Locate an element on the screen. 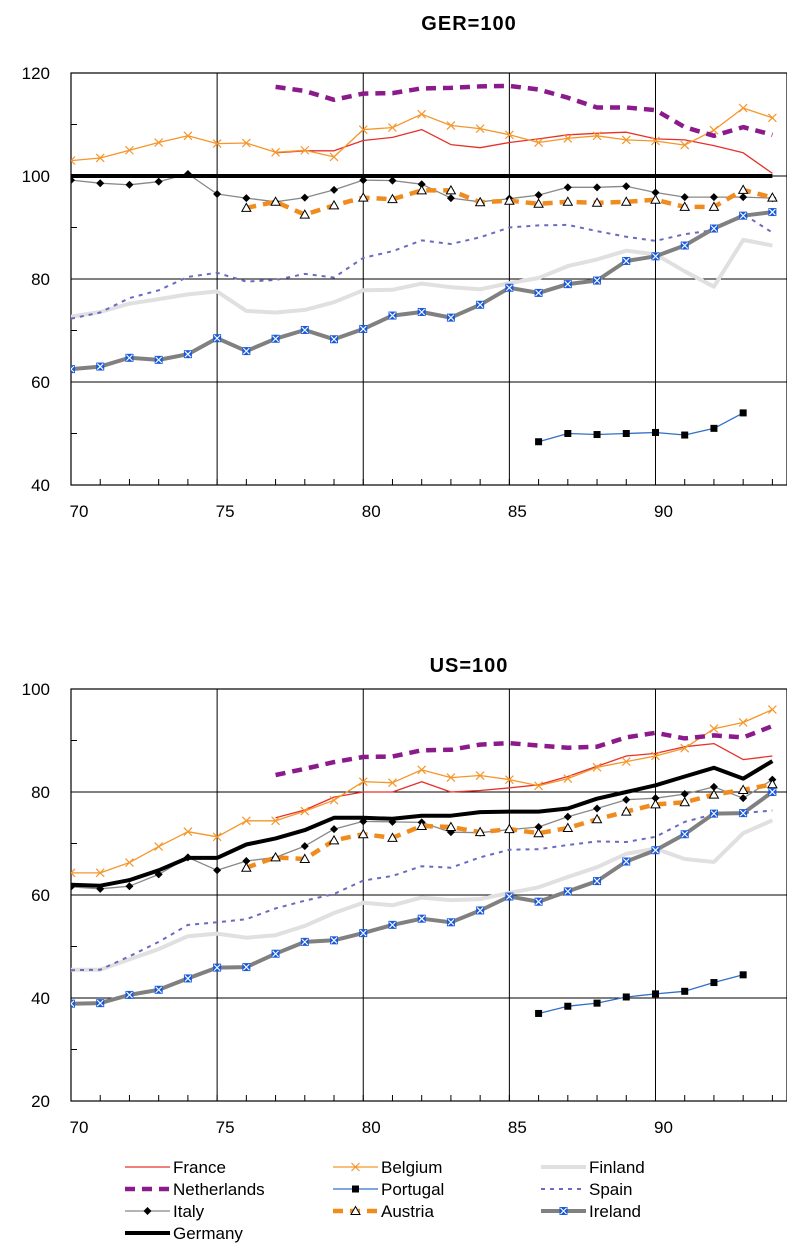  series-portugal is located at coordinates (641, 994).